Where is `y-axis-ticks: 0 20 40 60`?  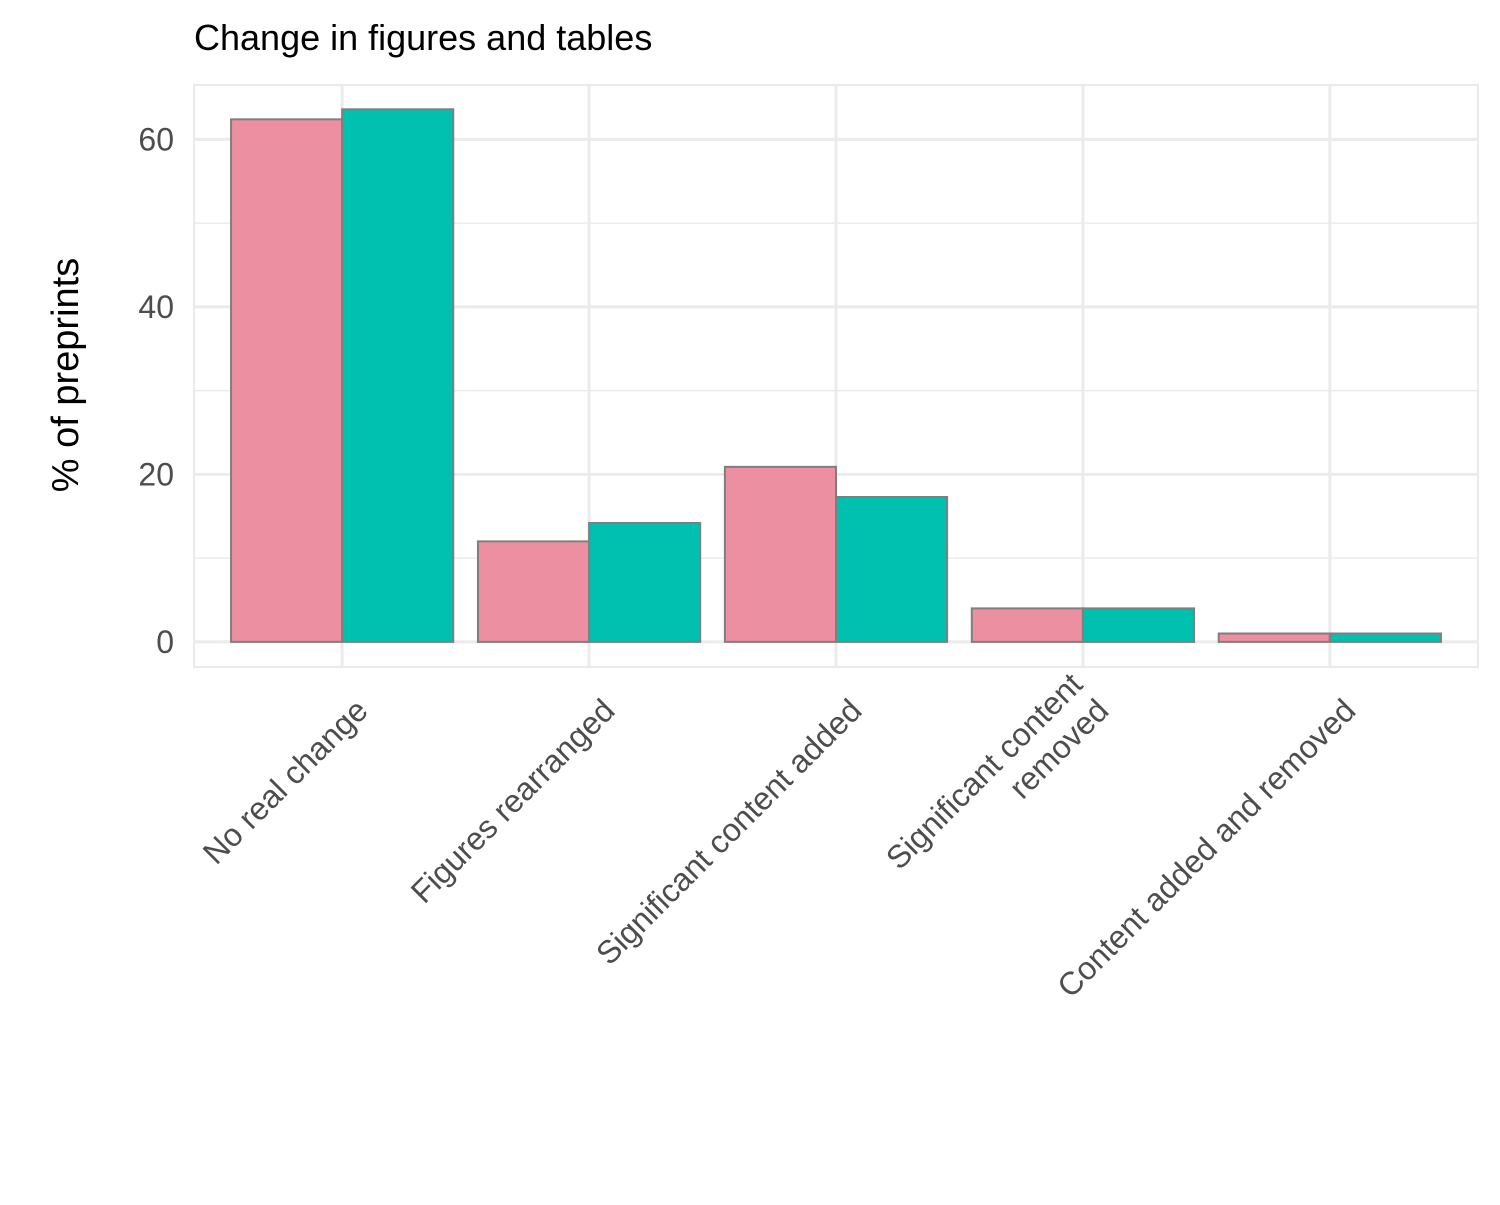 y-axis-ticks: 0 20 40 60 is located at coordinates (156, 390).